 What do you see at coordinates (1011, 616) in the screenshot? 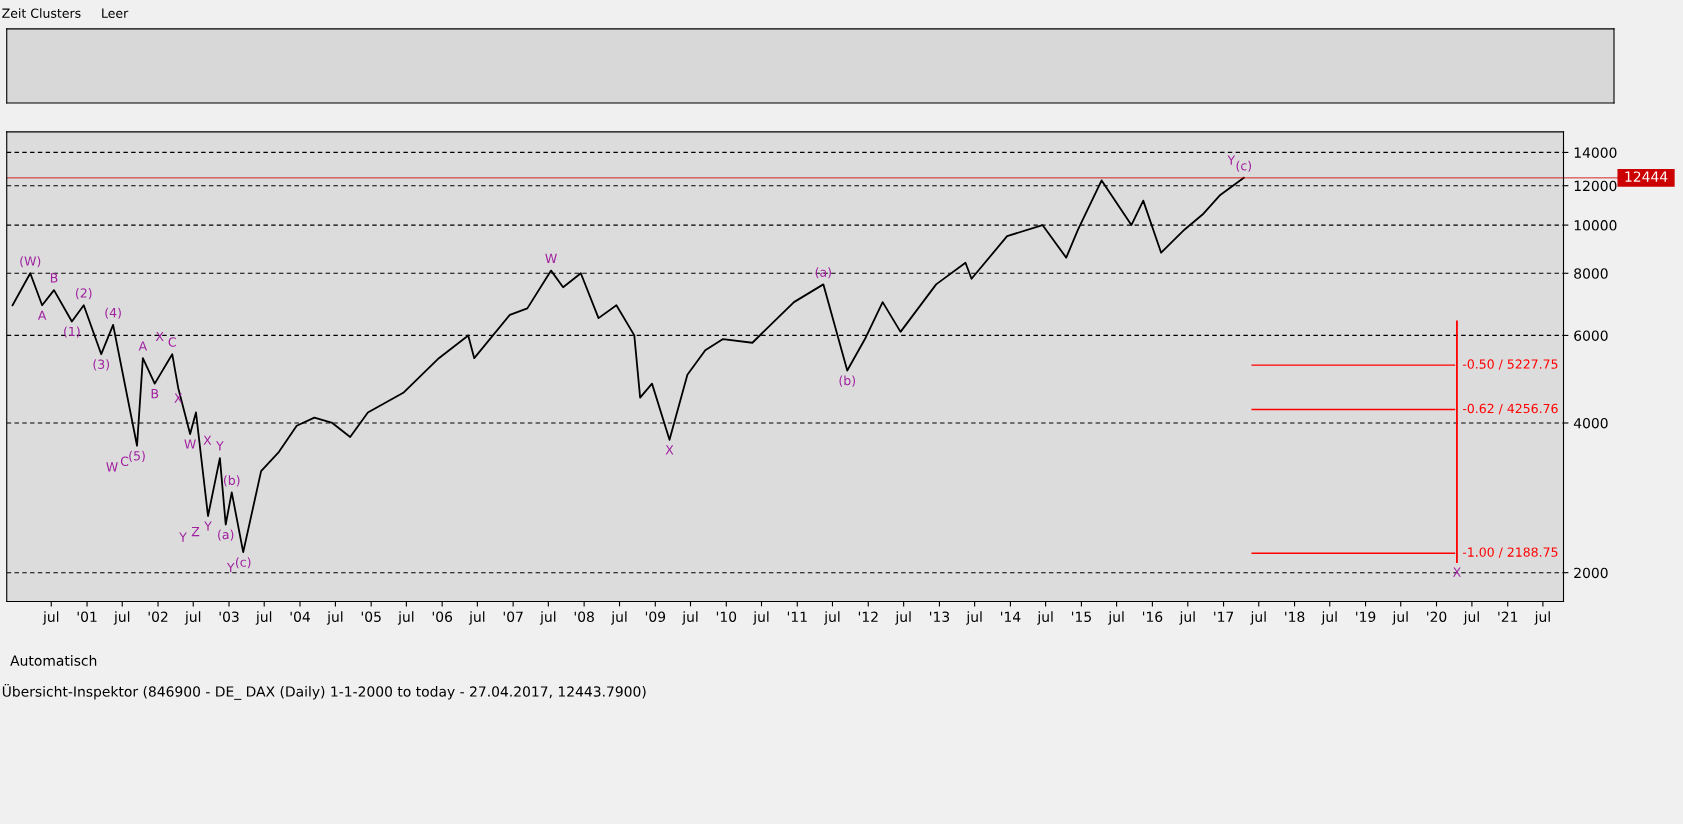
I see `x-tick-label: '14` at bounding box center [1011, 616].